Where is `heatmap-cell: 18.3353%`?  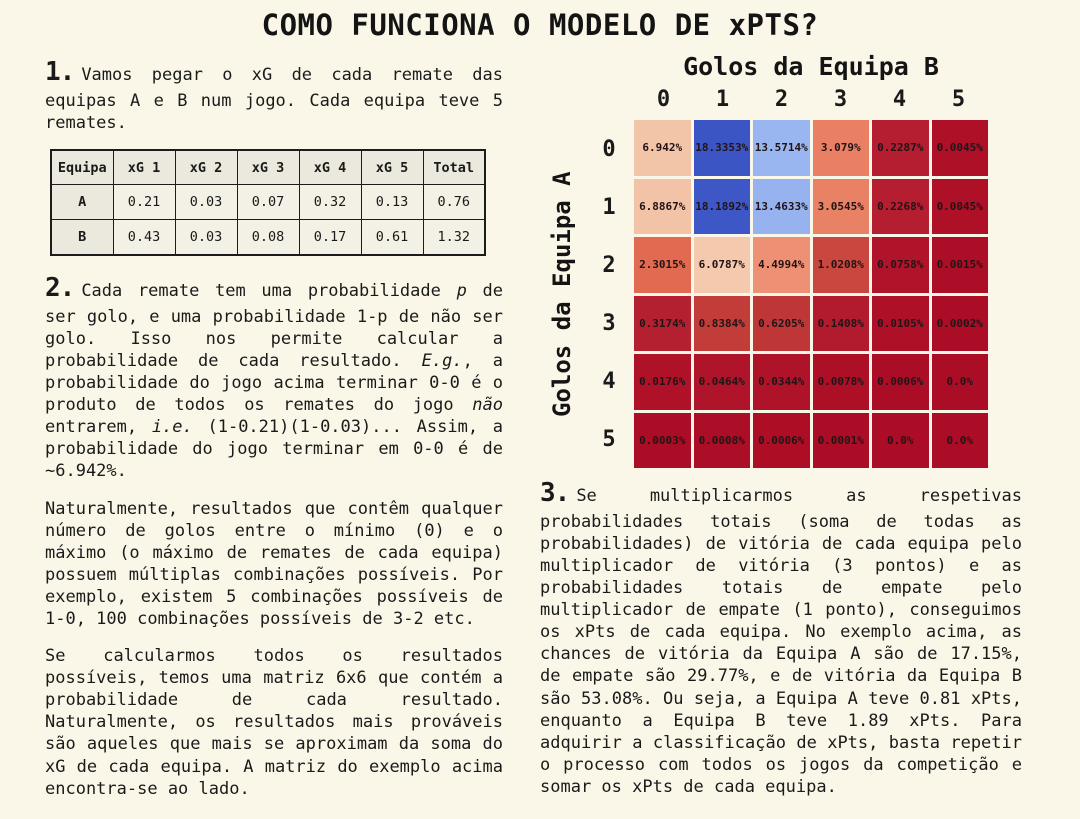 heatmap-cell: 18.3353% is located at coordinates (721, 148).